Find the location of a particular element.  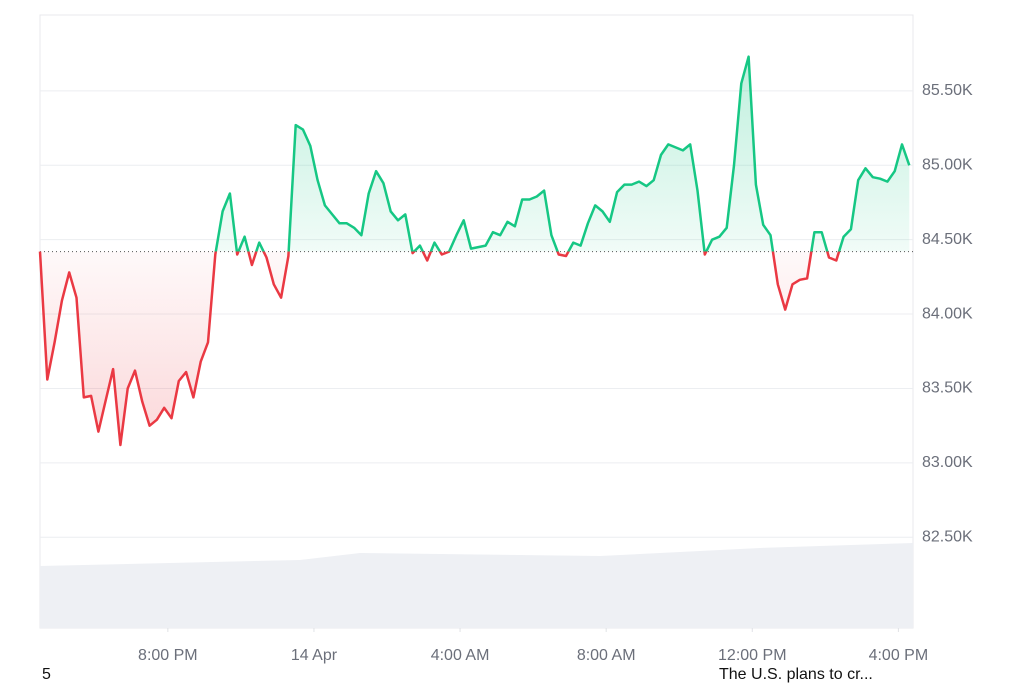

y-tick-label: 85.00K is located at coordinates (947, 164).